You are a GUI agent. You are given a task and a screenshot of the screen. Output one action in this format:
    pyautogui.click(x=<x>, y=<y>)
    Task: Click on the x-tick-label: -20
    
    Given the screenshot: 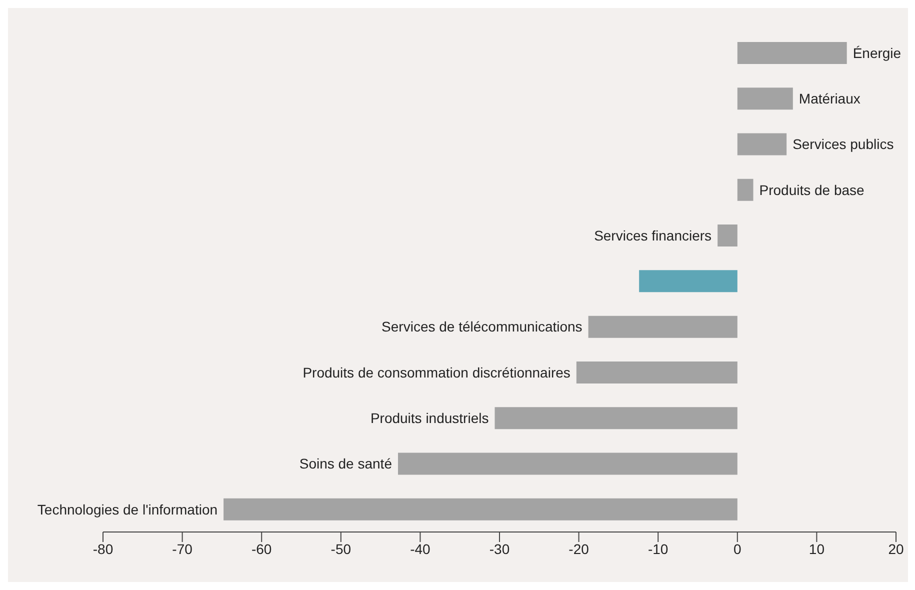 What is the action you would take?
    pyautogui.click(x=579, y=548)
    